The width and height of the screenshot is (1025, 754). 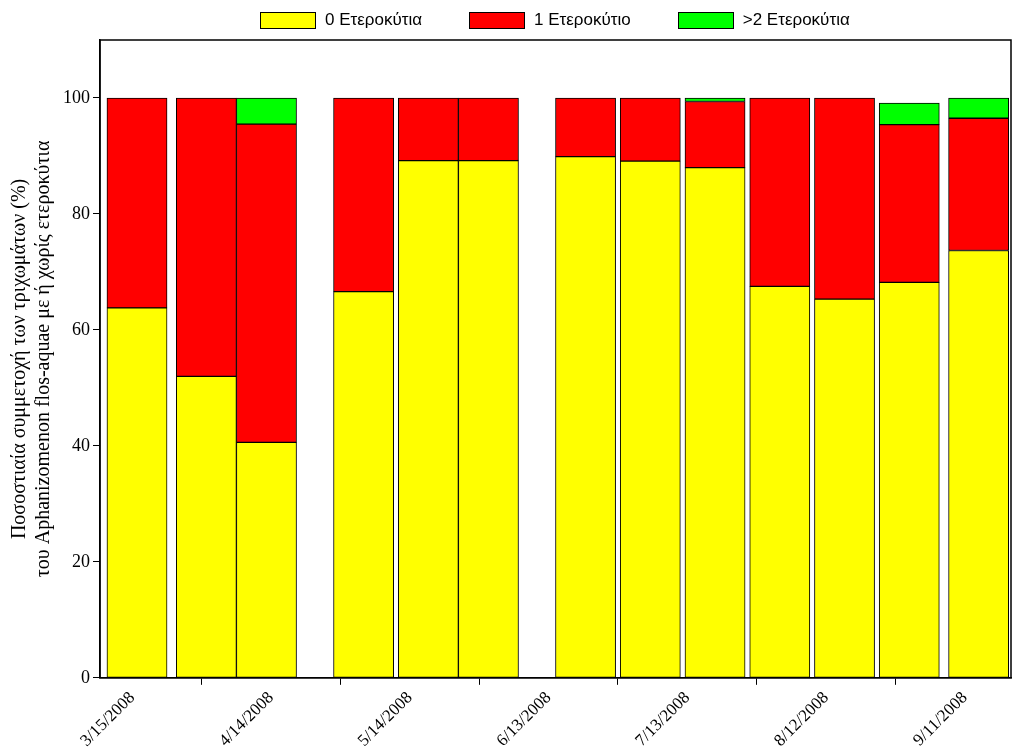 I want to click on y-tick-label: 60, so click(x=81, y=328).